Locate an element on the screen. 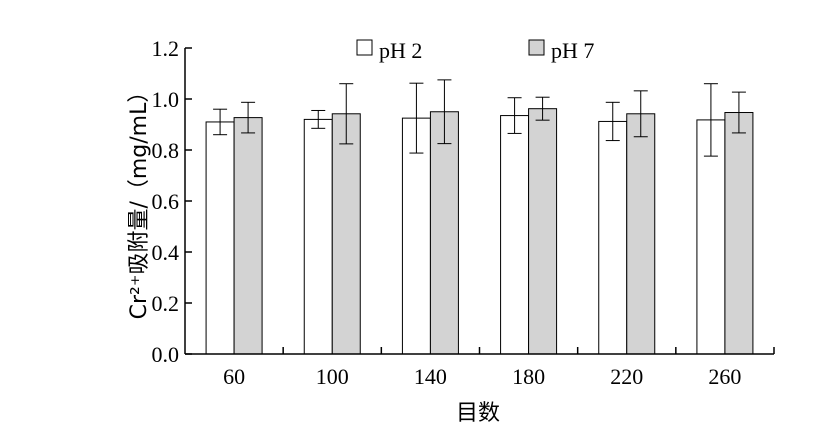  legend-swatch-ph2 is located at coordinates (364, 47).